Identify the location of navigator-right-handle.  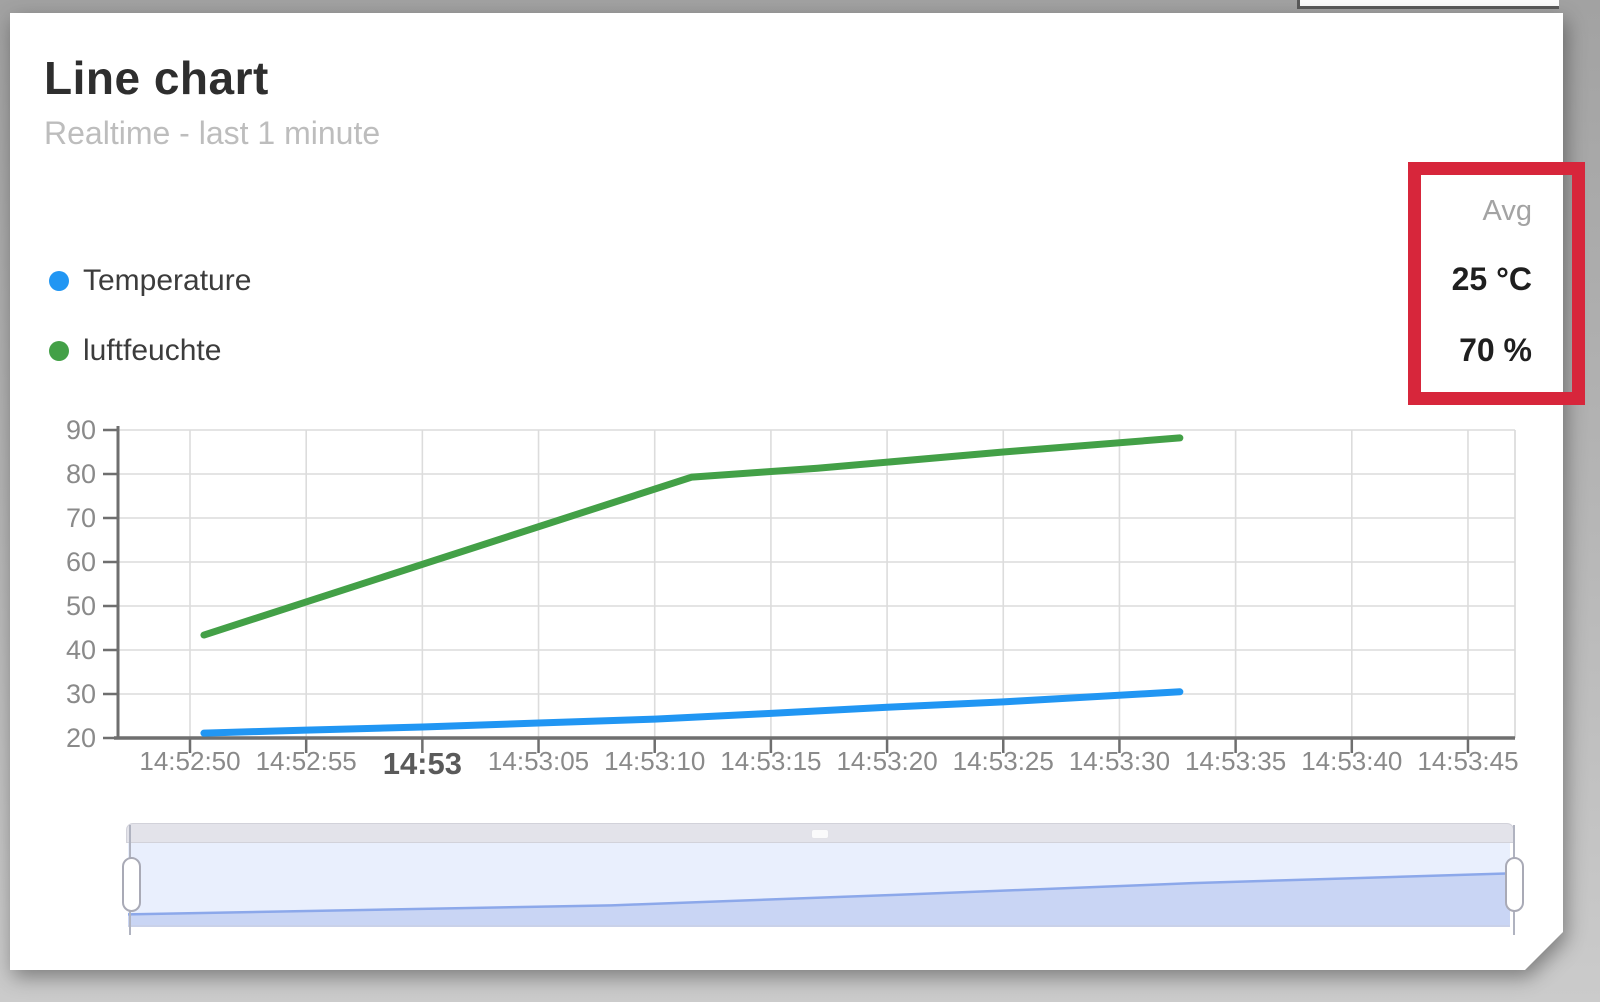
(1514, 884).